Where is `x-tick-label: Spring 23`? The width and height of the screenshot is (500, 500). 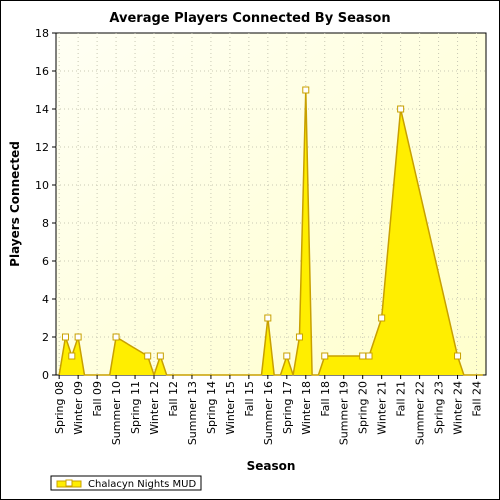 x-tick-label: Spring 23 is located at coordinates (439, 407).